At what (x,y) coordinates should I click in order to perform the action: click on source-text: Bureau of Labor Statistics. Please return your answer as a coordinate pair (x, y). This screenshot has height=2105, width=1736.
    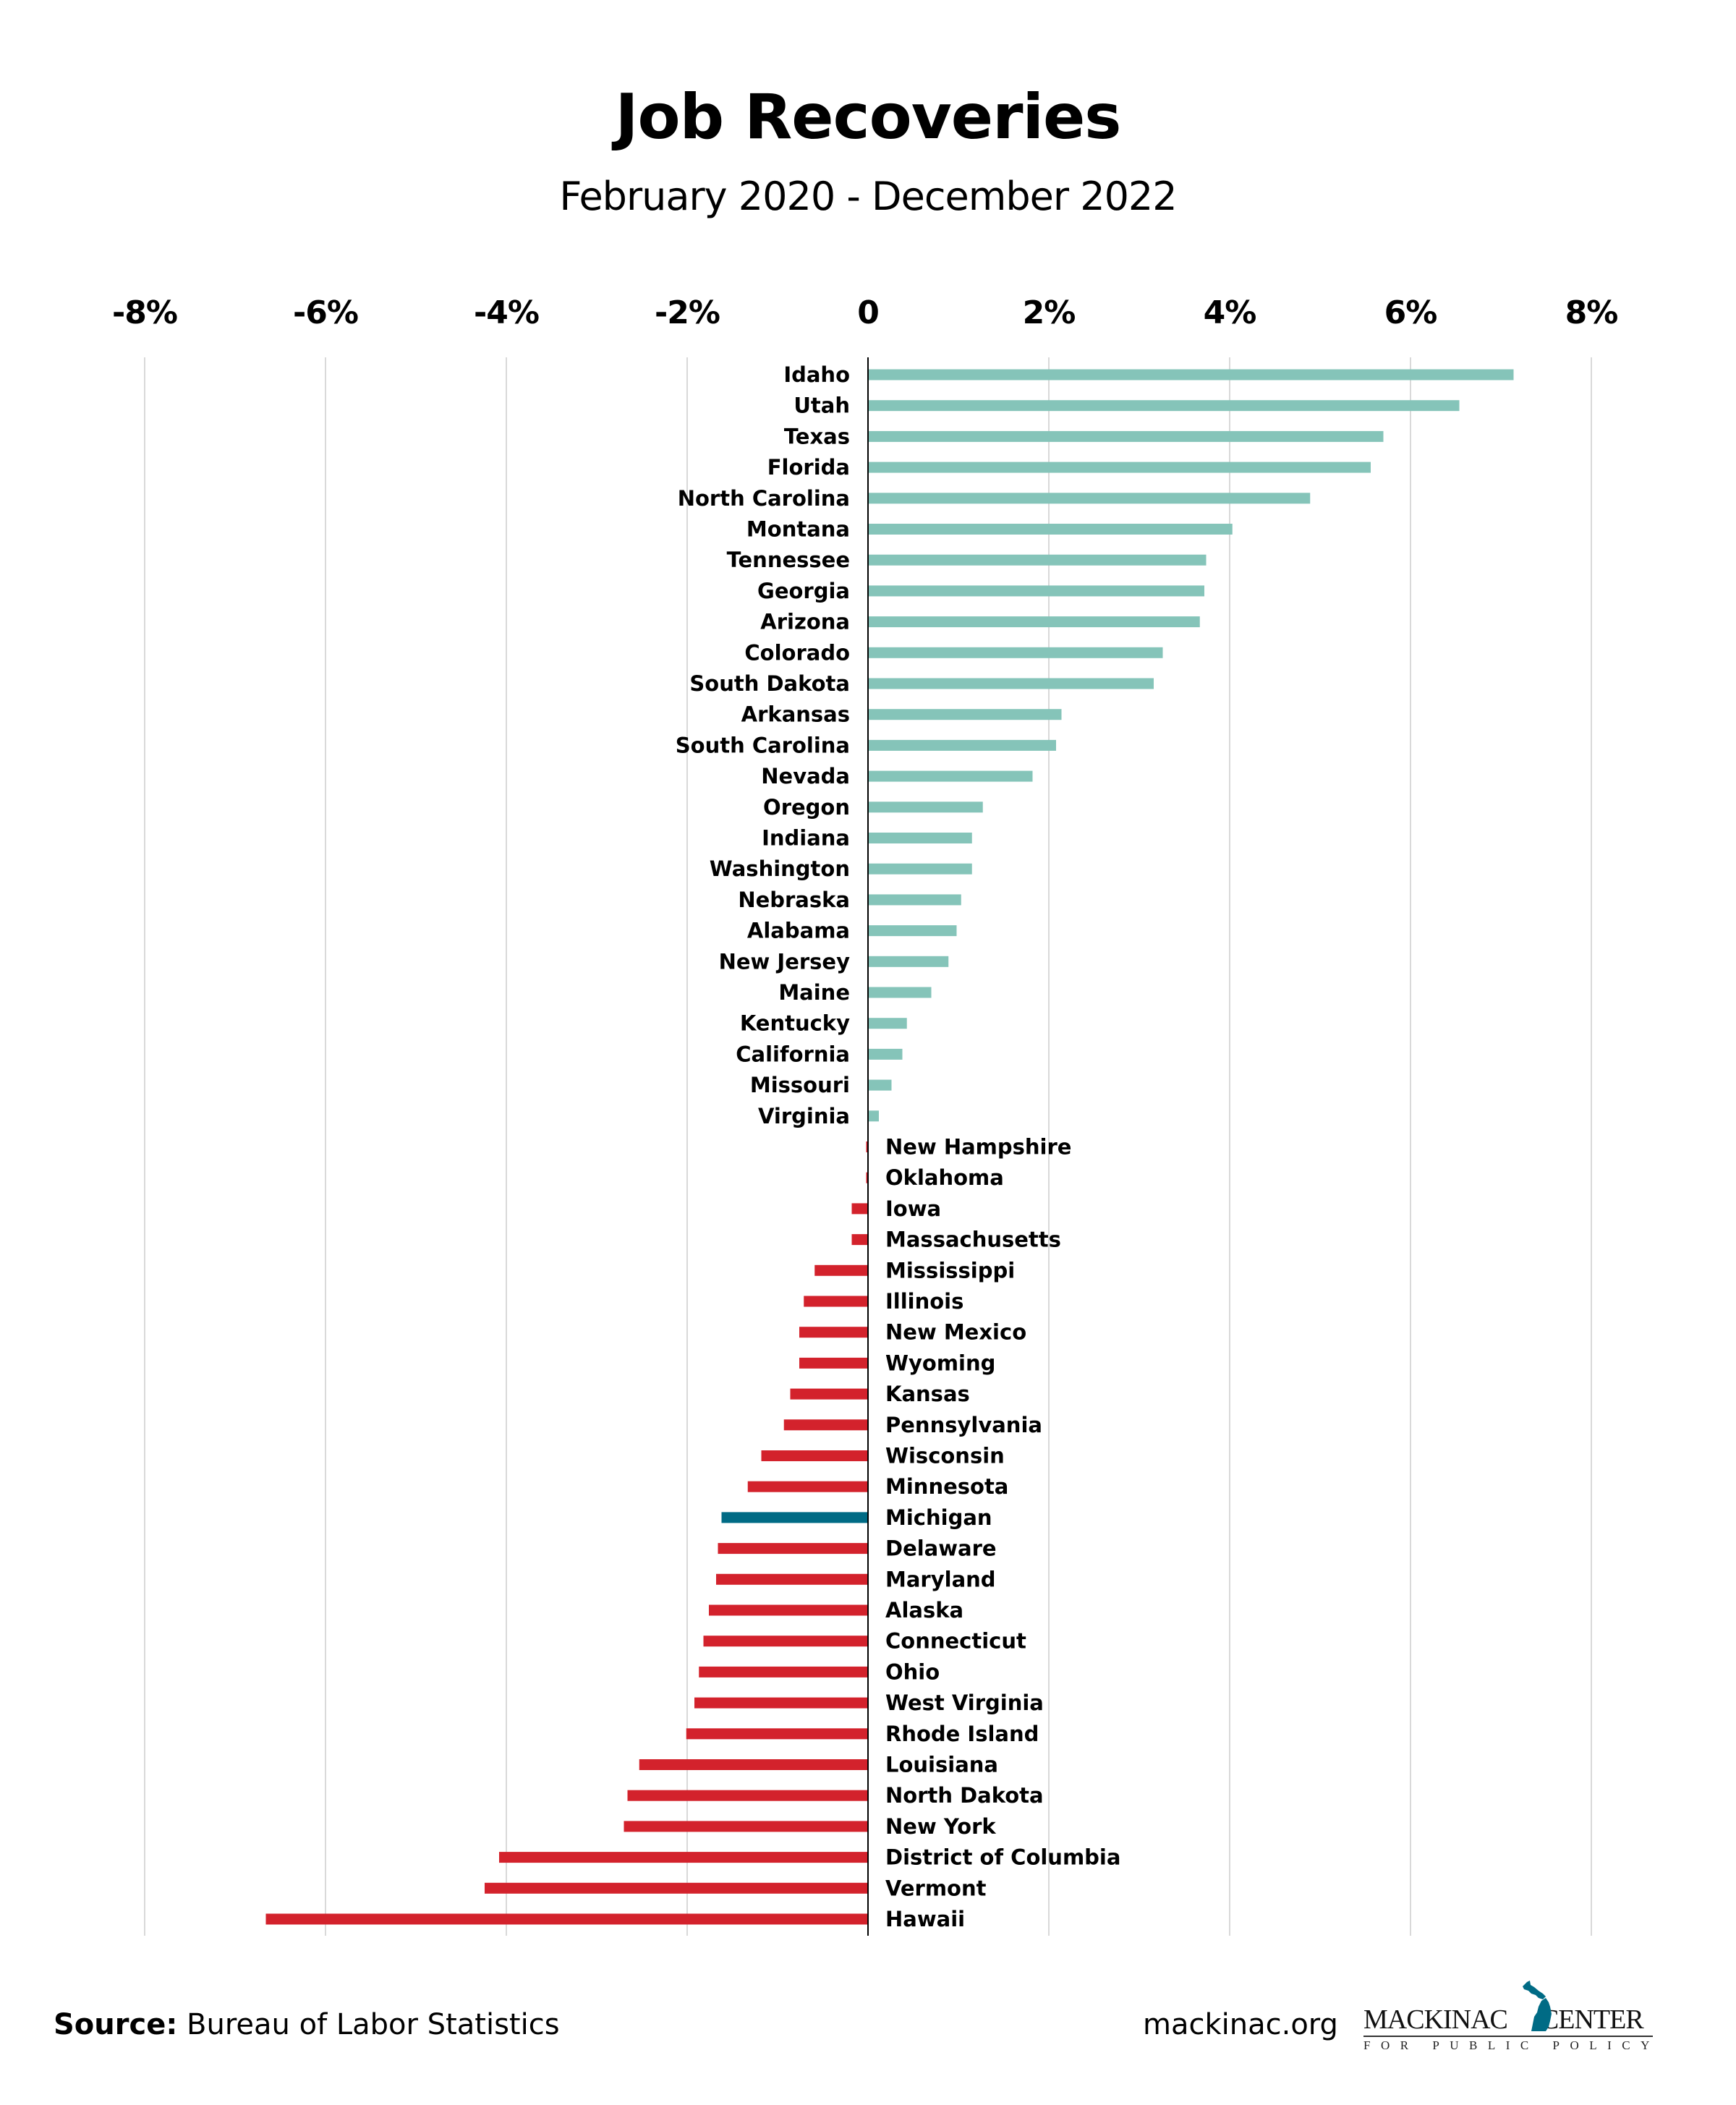
    Looking at the image, I should click on (374, 2024).